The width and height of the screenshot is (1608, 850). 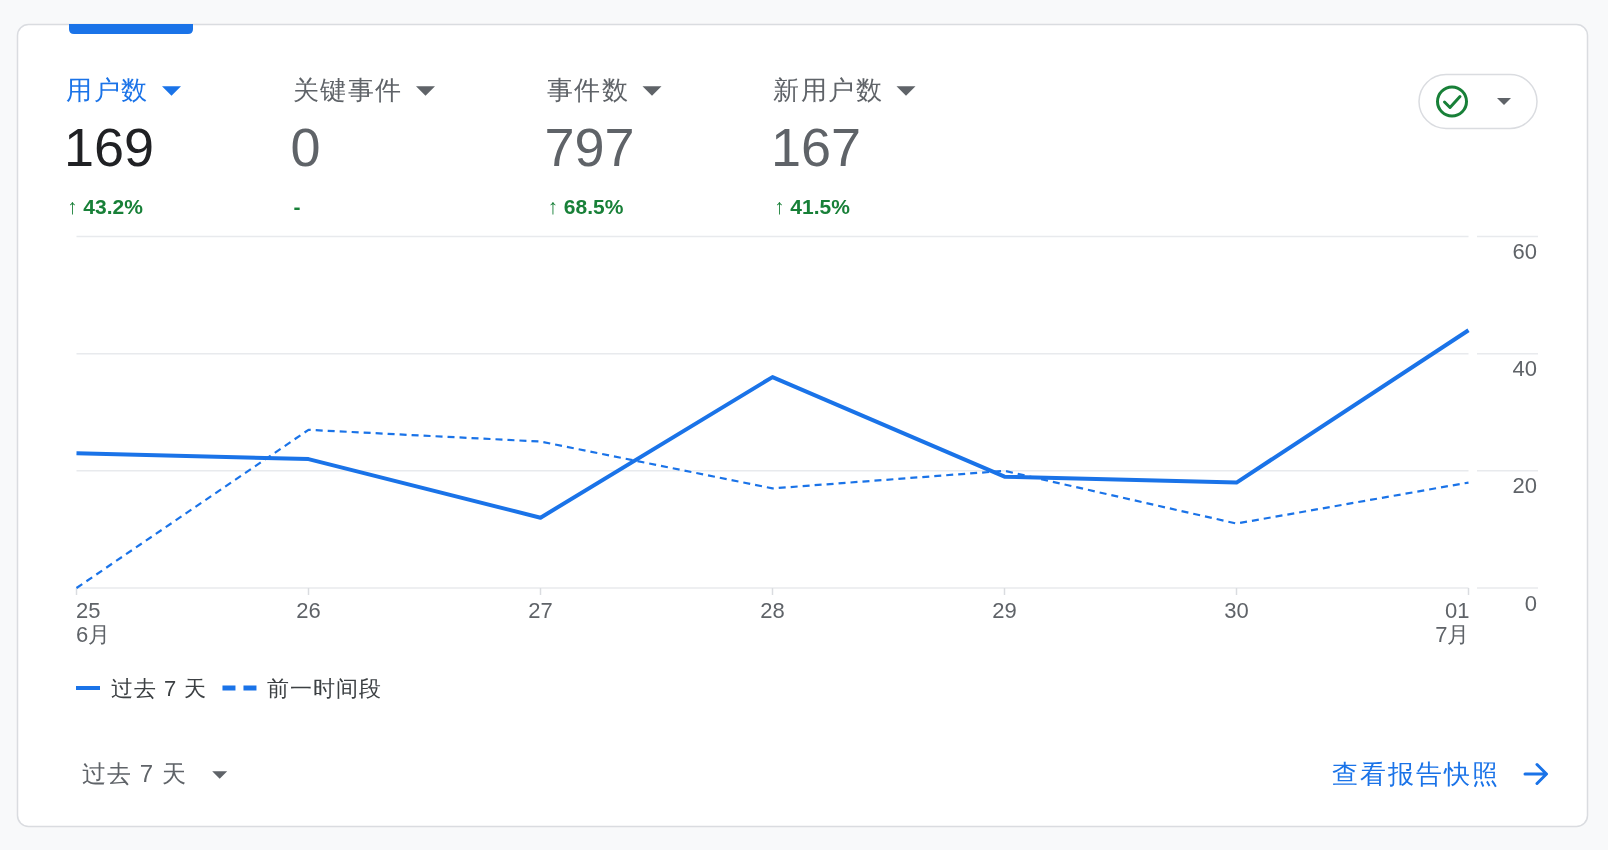 I want to click on x-tick-label: 25 6月, so click(x=93, y=622).